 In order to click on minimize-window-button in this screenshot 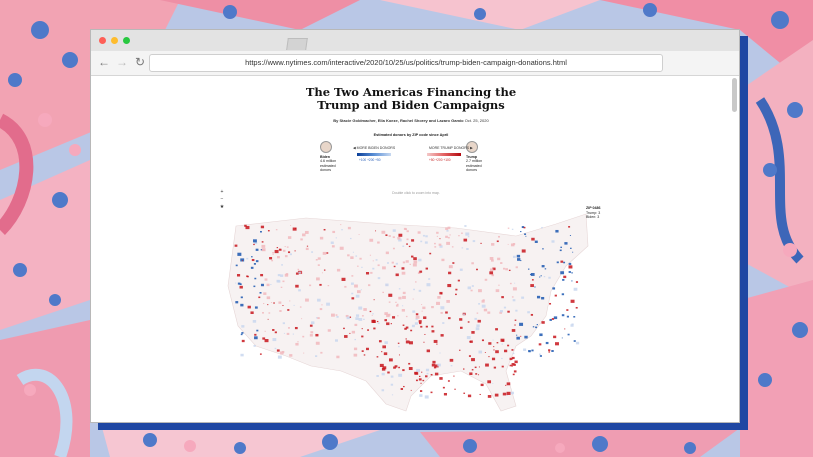, I will do `click(114, 40)`.